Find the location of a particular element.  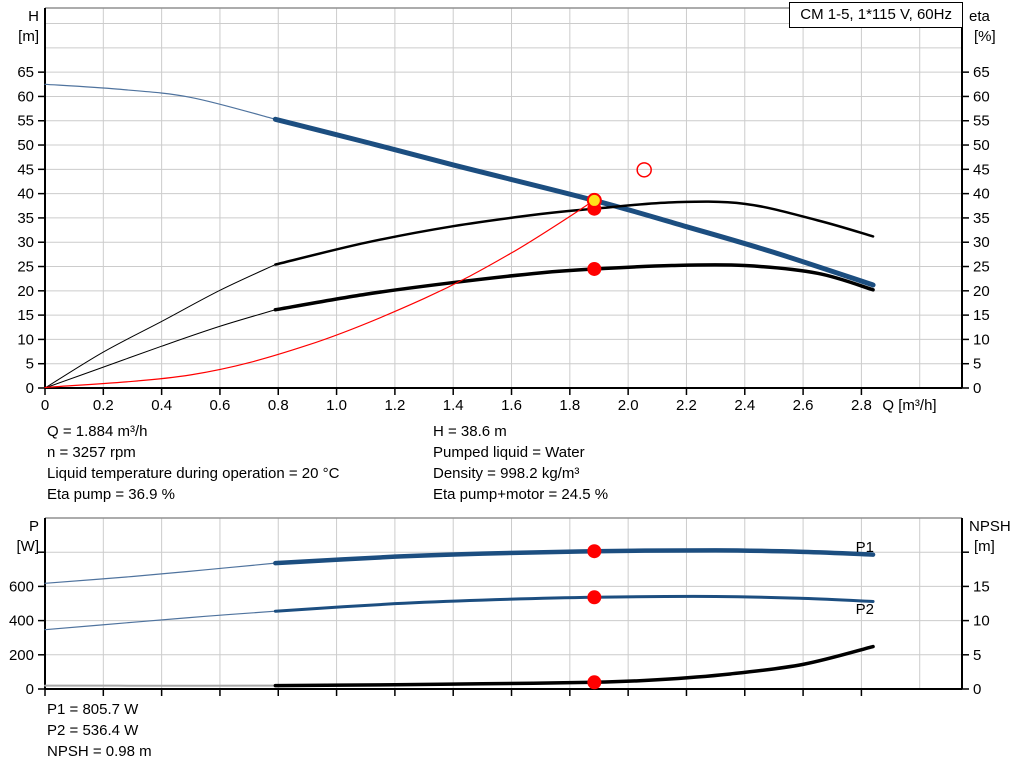

y-left-tick-label: 200 is located at coordinates (21, 655).